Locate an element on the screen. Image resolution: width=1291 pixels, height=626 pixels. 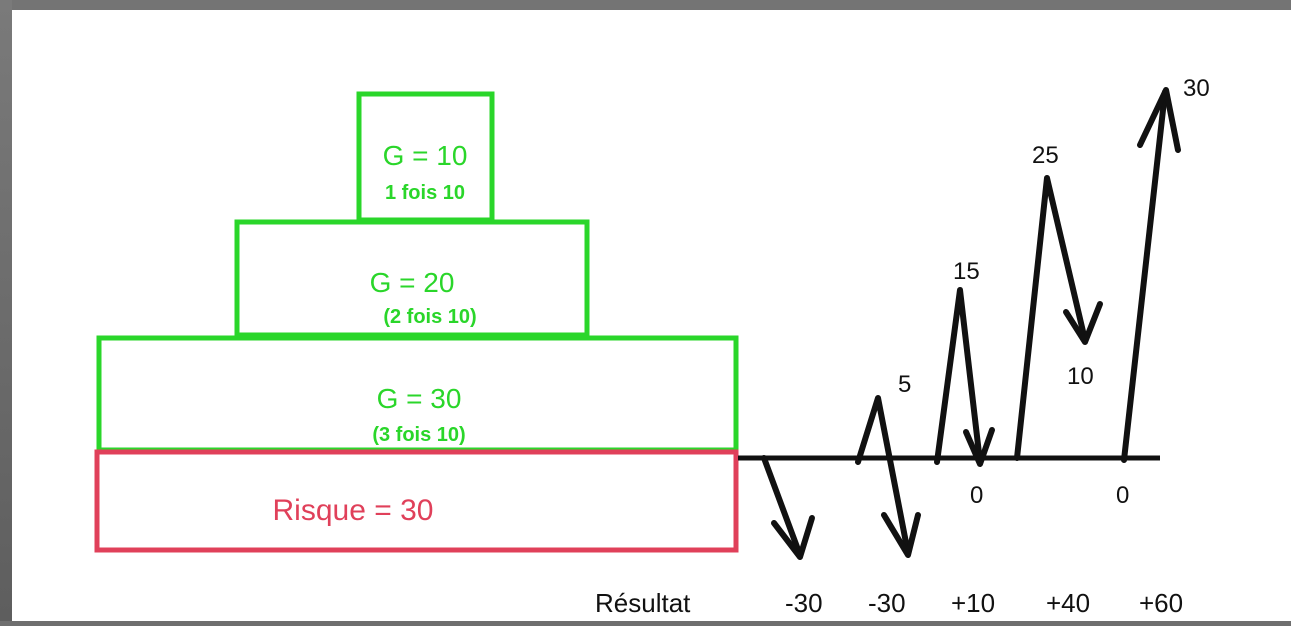
g10-subtitle: 1 fois 10 is located at coordinates (425, 193).